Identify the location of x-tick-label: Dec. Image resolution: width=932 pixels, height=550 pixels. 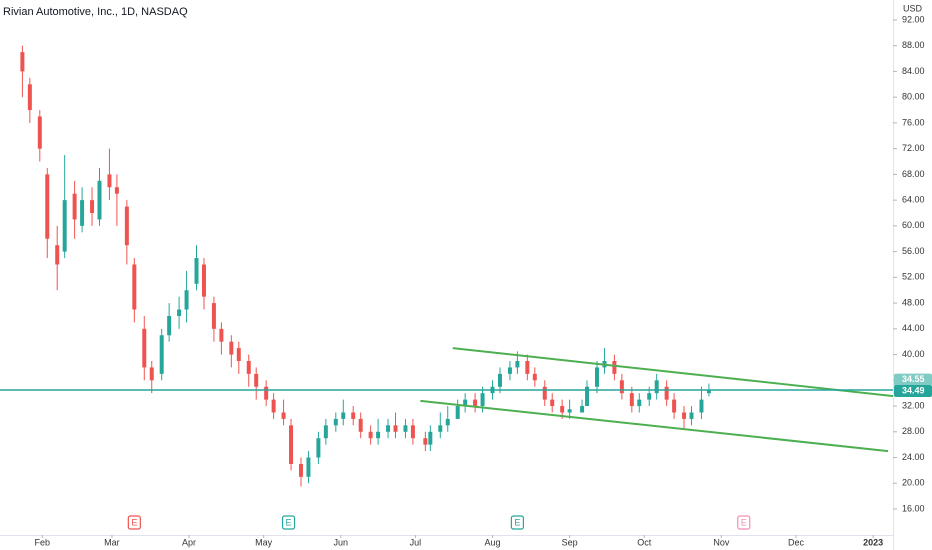
(796, 542).